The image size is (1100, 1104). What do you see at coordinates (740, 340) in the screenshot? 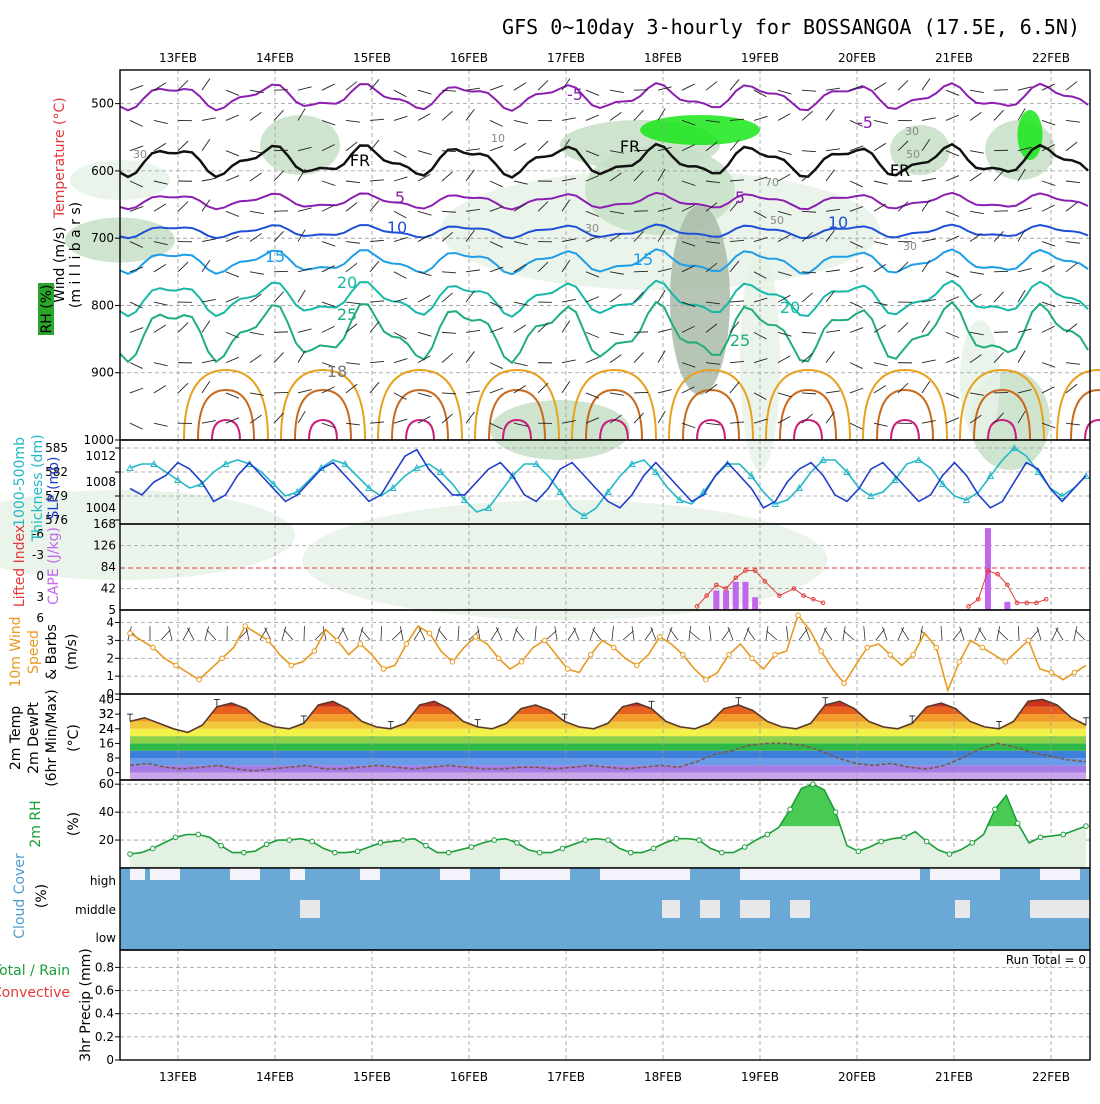
I see `isotherm-label: 25` at bounding box center [740, 340].